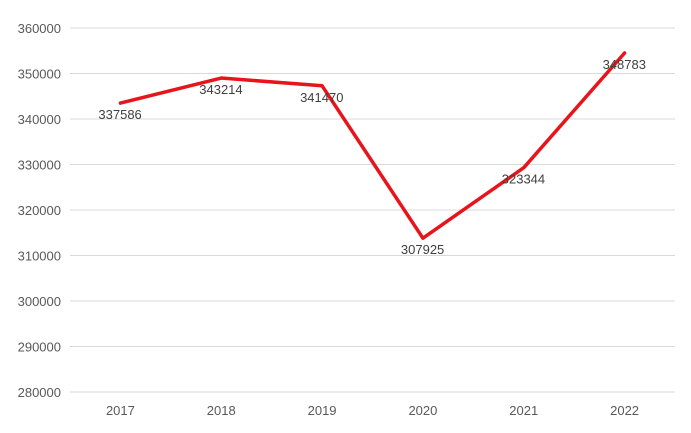 Image resolution: width=691 pixels, height=433 pixels. What do you see at coordinates (322, 410) in the screenshot?
I see `x-tick-label: 2019` at bounding box center [322, 410].